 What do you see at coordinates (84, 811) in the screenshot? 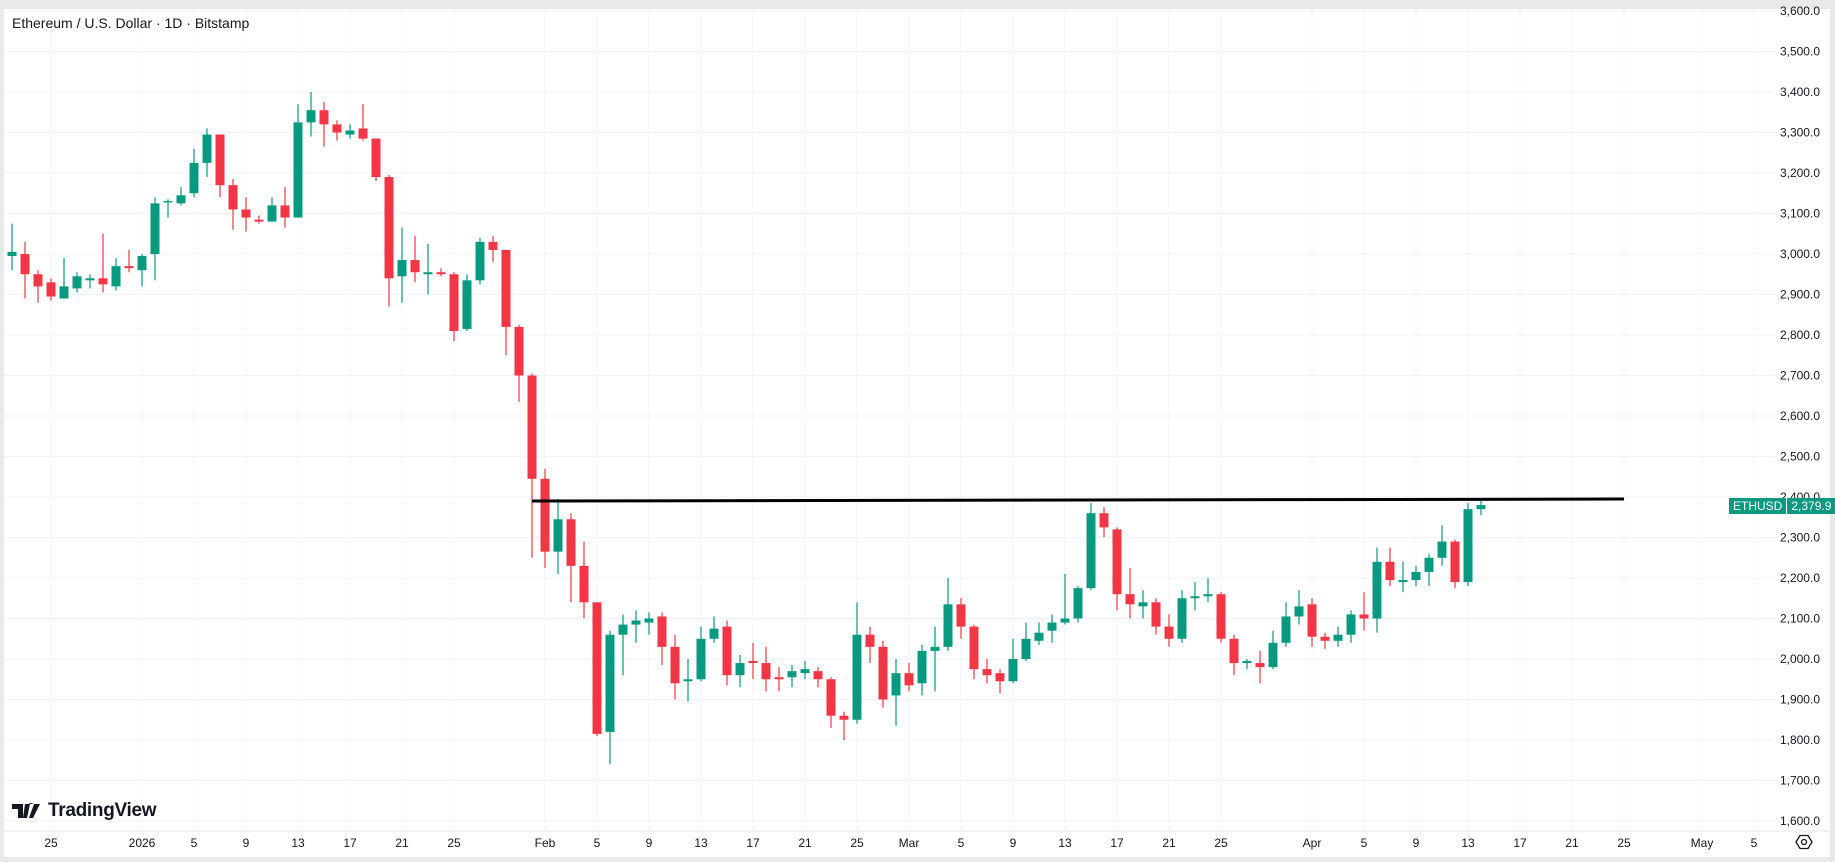
I see `tradingview-logo: TradingView` at bounding box center [84, 811].